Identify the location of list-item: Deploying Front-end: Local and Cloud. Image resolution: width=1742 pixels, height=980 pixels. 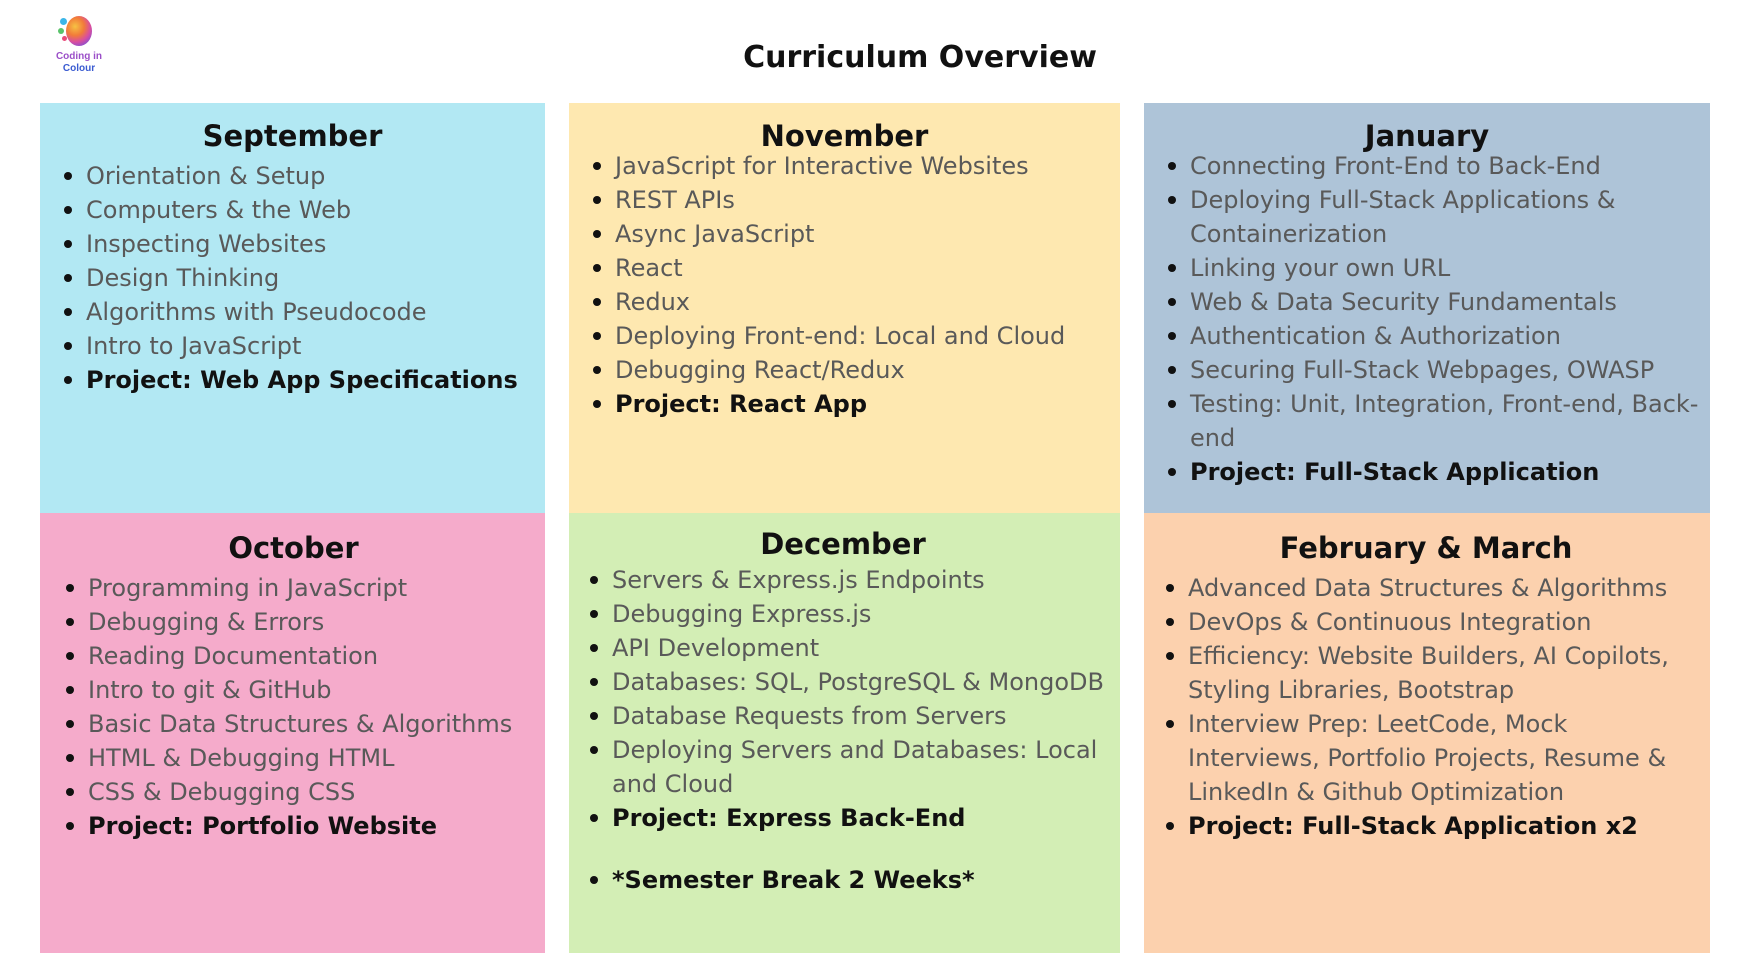
(844, 336).